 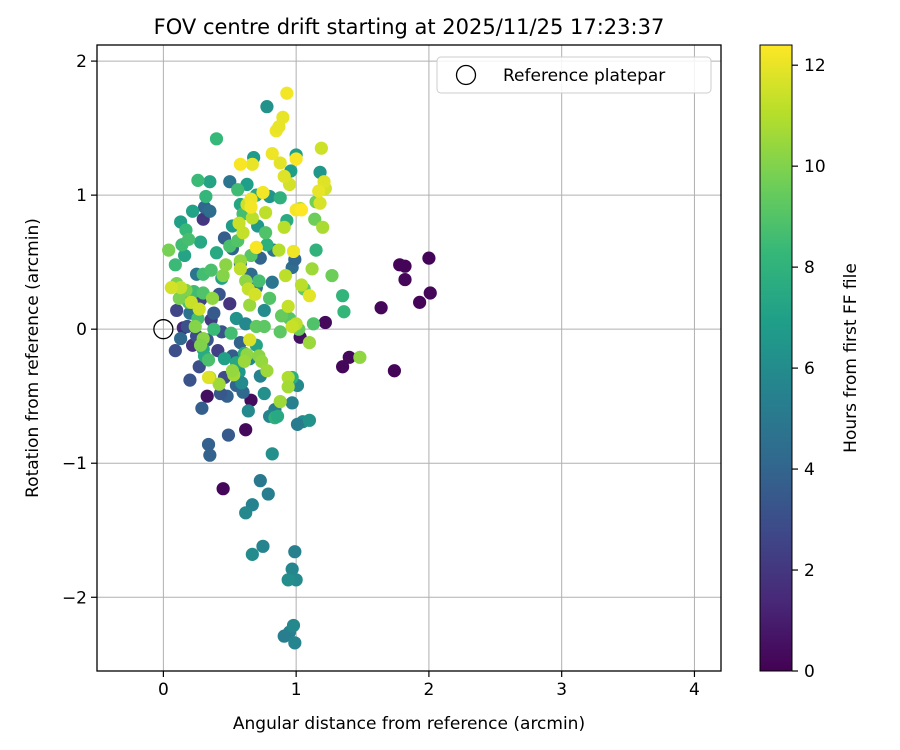 What do you see at coordinates (163, 690) in the screenshot?
I see `x-tick-label: 0` at bounding box center [163, 690].